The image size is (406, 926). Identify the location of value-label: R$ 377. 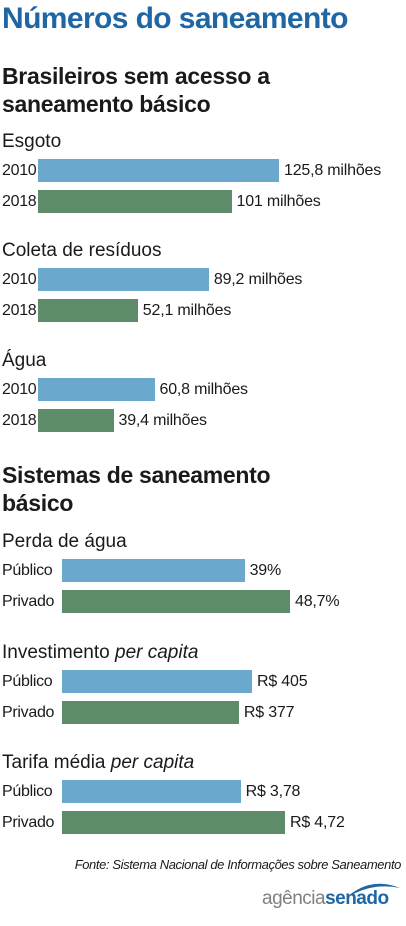
(269, 712).